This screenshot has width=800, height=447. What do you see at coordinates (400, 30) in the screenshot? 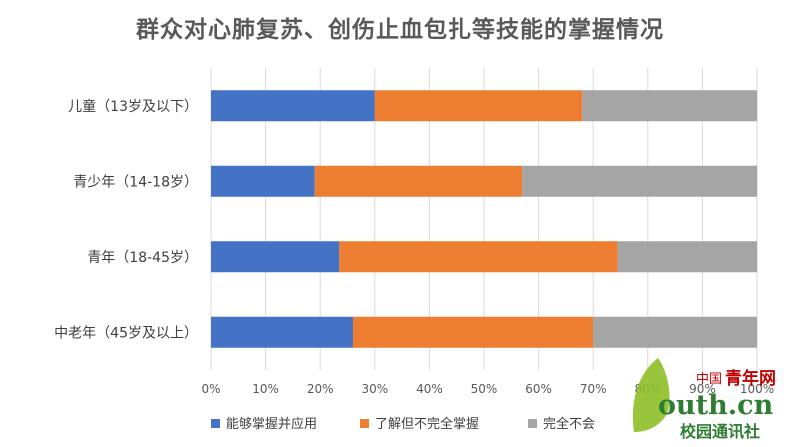
I see `chart-title: 群众对心肺复苏、创伤止血包扎等技能的掌握情况` at bounding box center [400, 30].